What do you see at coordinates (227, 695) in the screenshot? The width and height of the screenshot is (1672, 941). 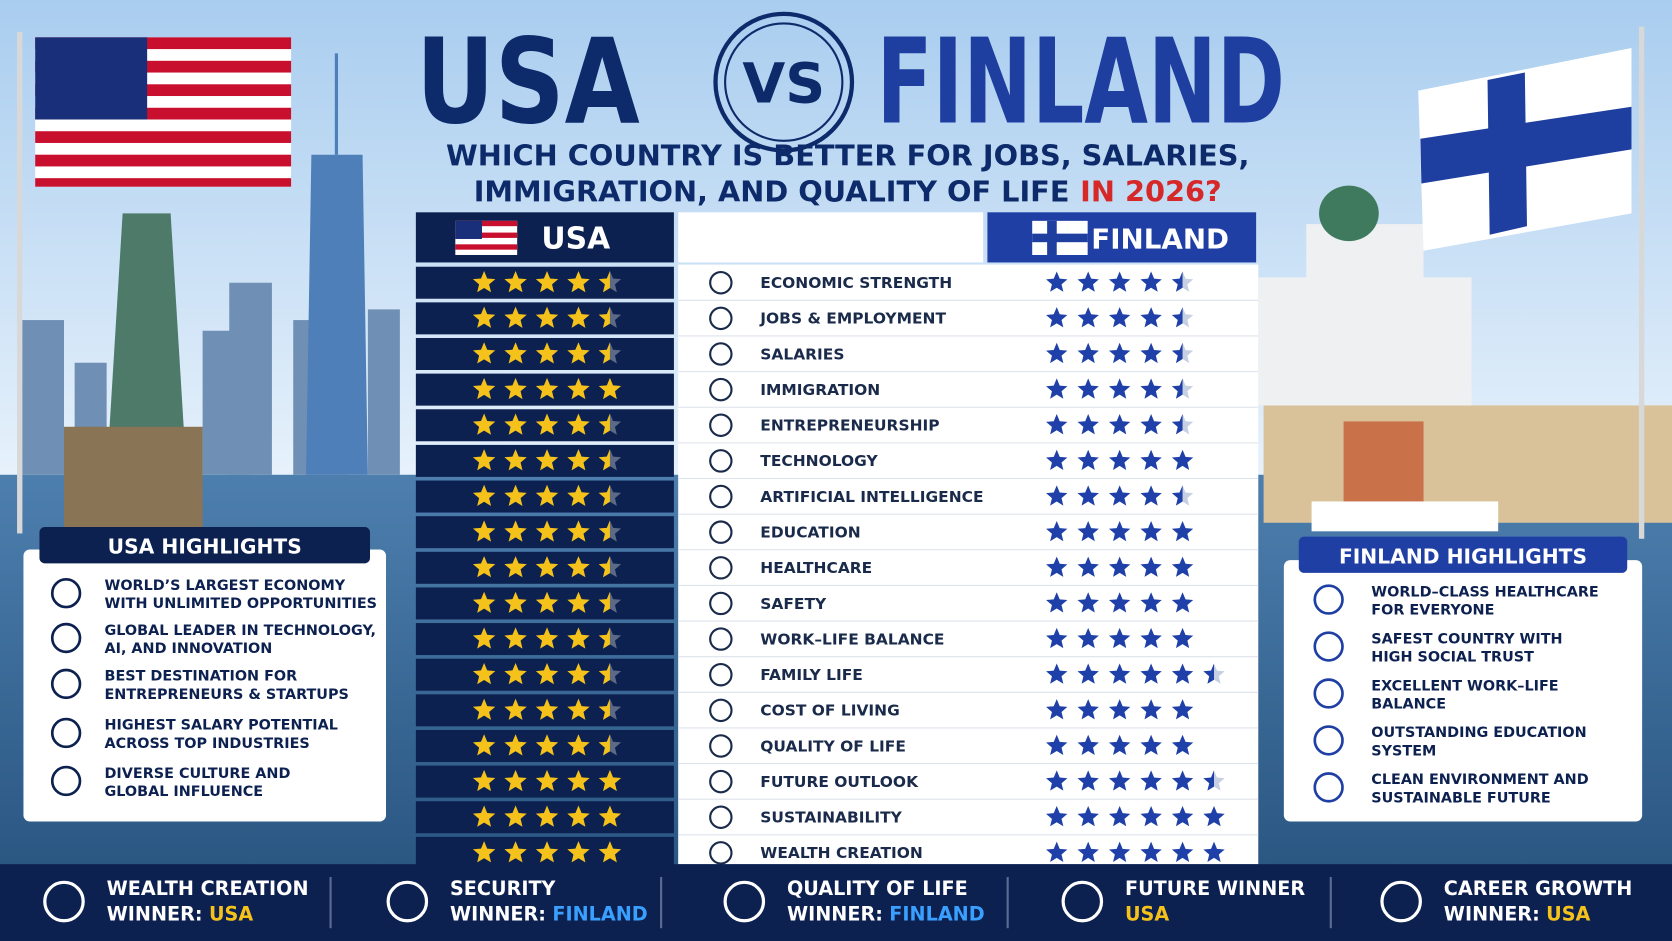 I see `highlight-text: ENTREPRENEURS & STARTUPS` at bounding box center [227, 695].